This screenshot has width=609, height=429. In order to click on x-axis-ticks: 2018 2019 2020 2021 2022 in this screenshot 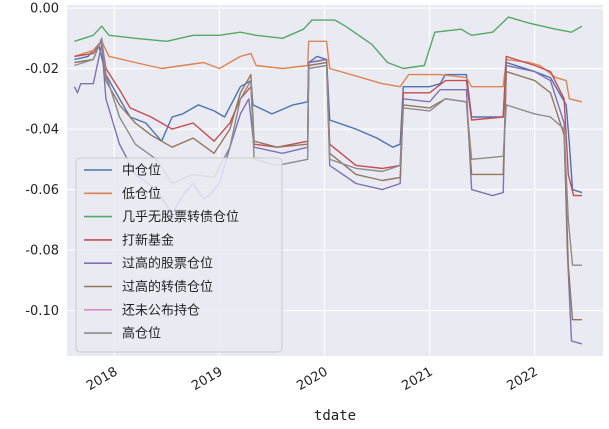, I will do `click(312, 379)`.